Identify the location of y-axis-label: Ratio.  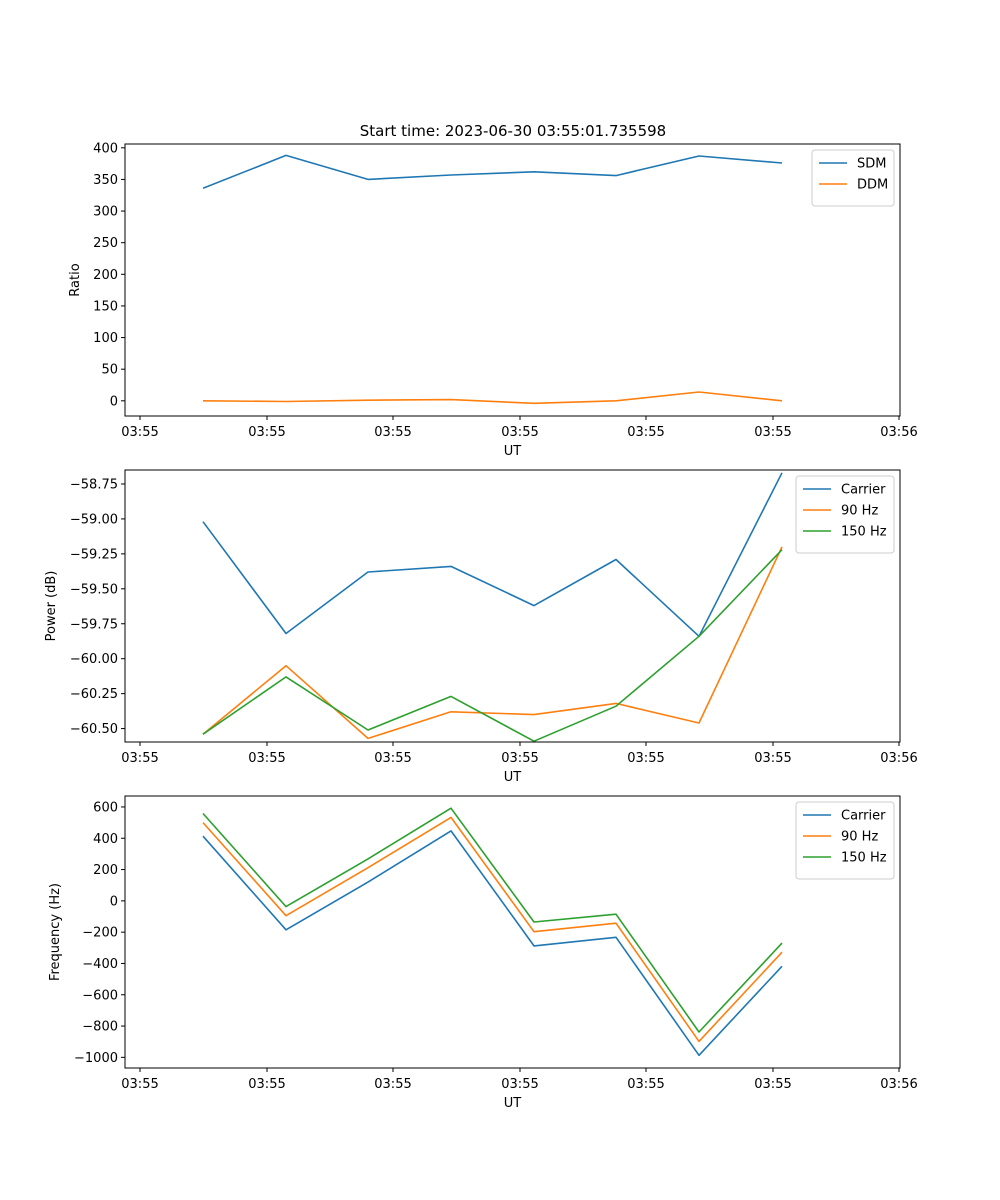
(75, 279).